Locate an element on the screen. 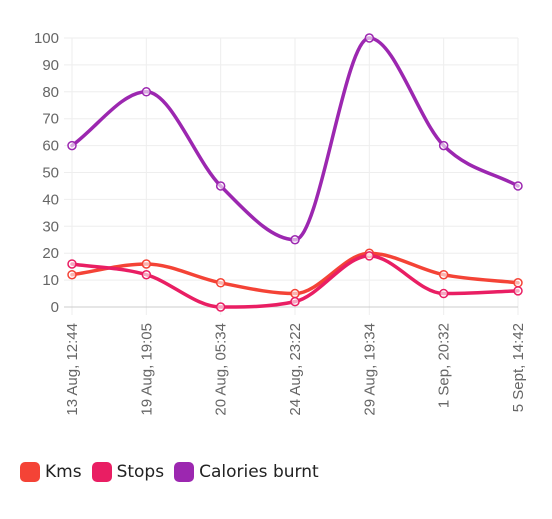 Image resolution: width=552 pixels, height=519 pixels. y-tick-label: 80 is located at coordinates (50, 92).